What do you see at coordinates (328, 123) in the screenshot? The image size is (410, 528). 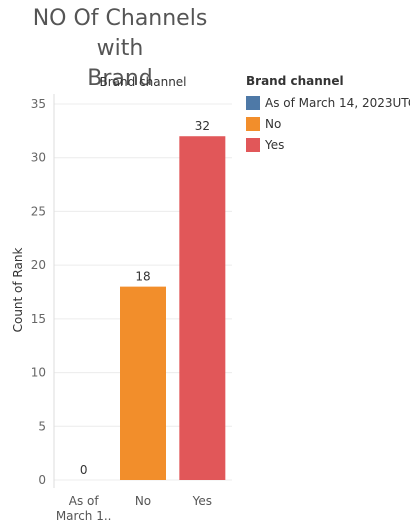 I see `legend-item-1: No` at bounding box center [328, 123].